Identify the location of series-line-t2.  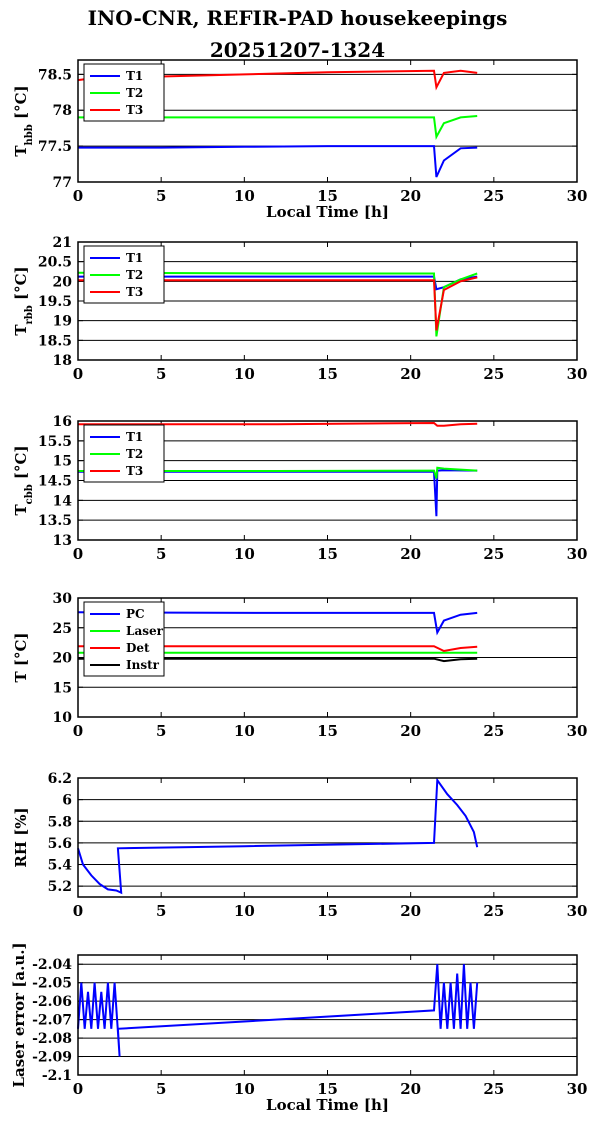
(277, 304).